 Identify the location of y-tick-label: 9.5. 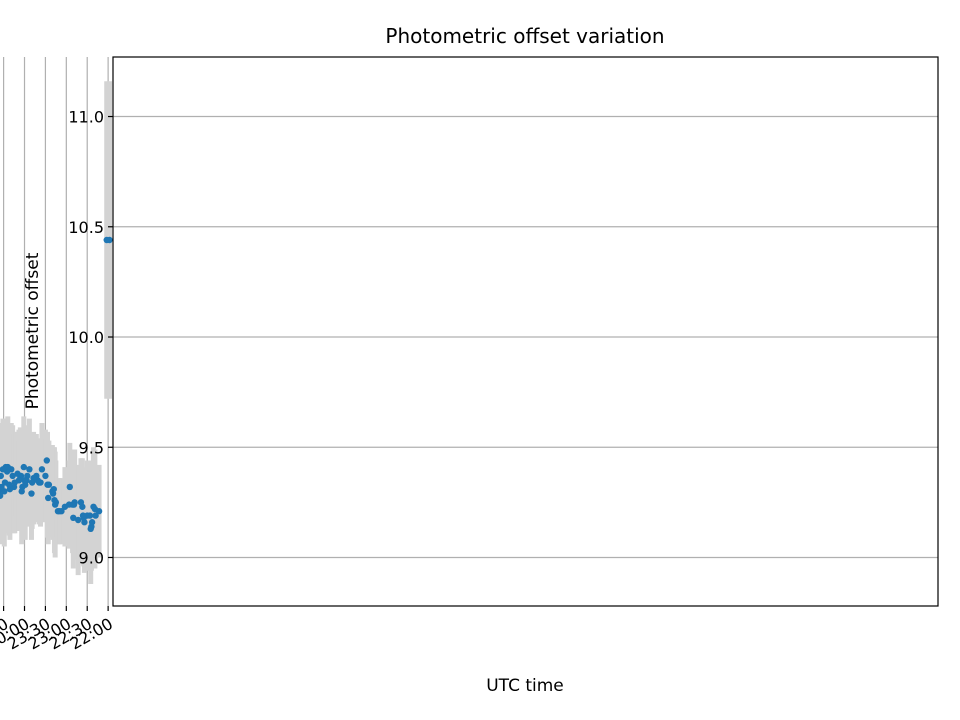
(91, 447).